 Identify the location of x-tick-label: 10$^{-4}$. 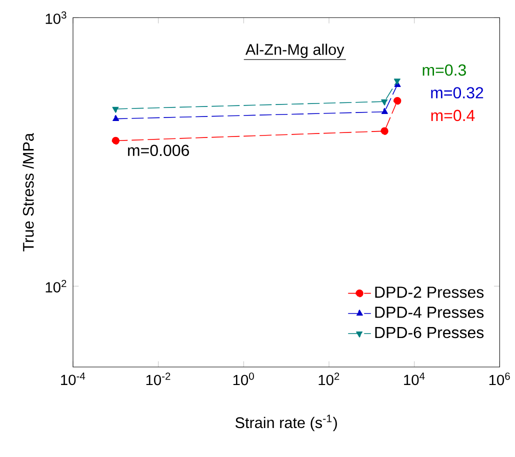
(73, 379).